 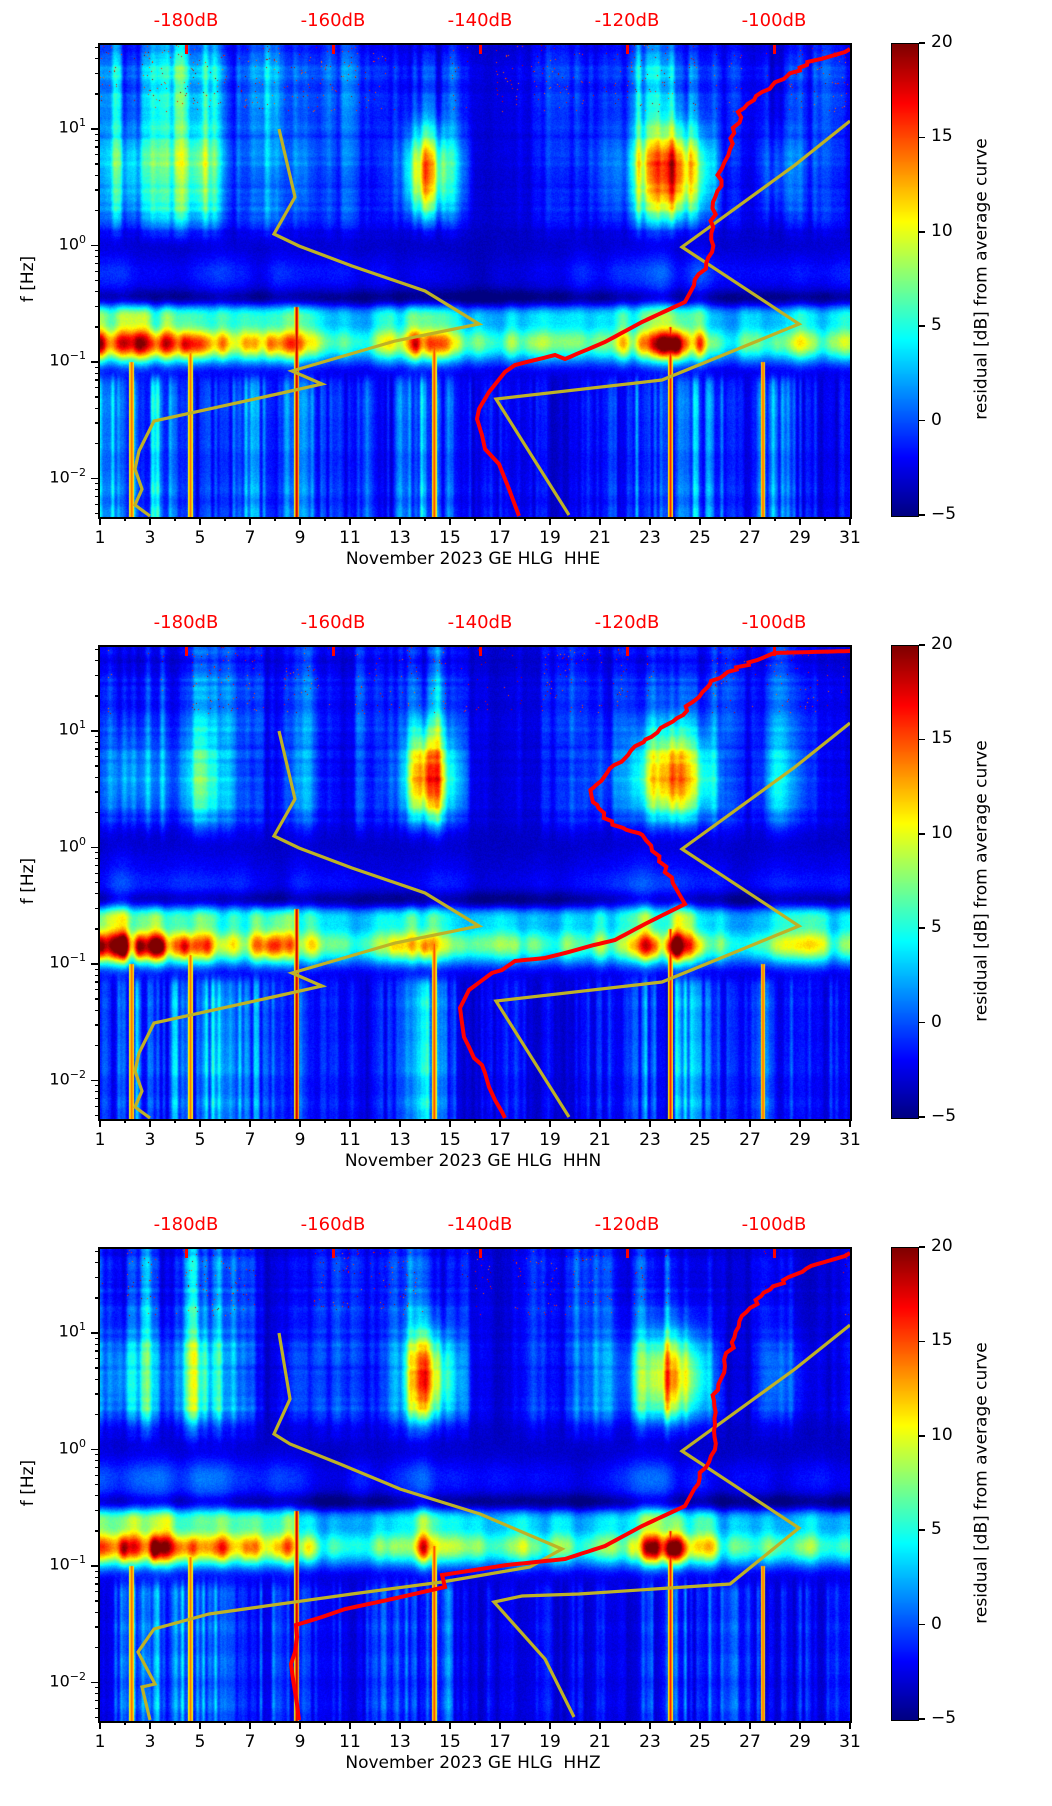 I want to click on x-tick-label: 23, so click(x=650, y=538).